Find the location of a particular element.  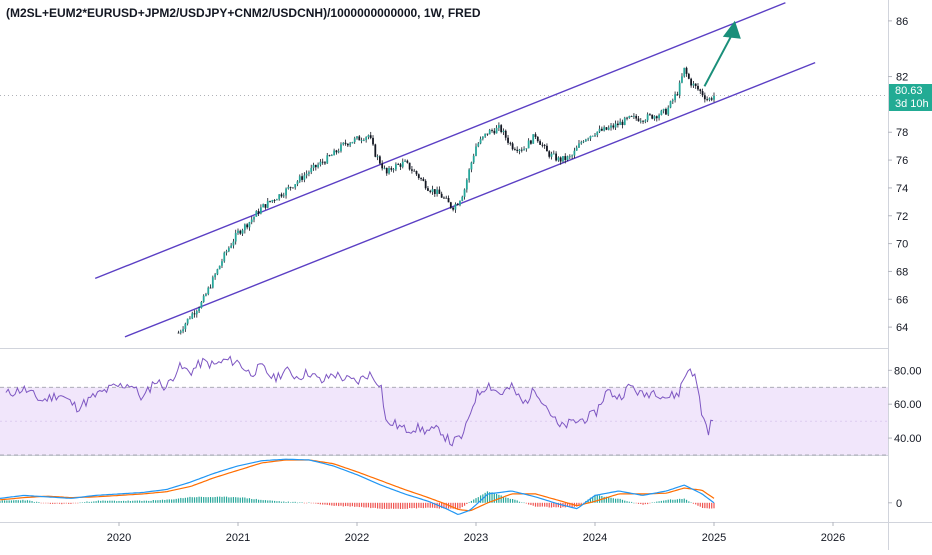

time-axis-label: 2023 is located at coordinates (476, 538).